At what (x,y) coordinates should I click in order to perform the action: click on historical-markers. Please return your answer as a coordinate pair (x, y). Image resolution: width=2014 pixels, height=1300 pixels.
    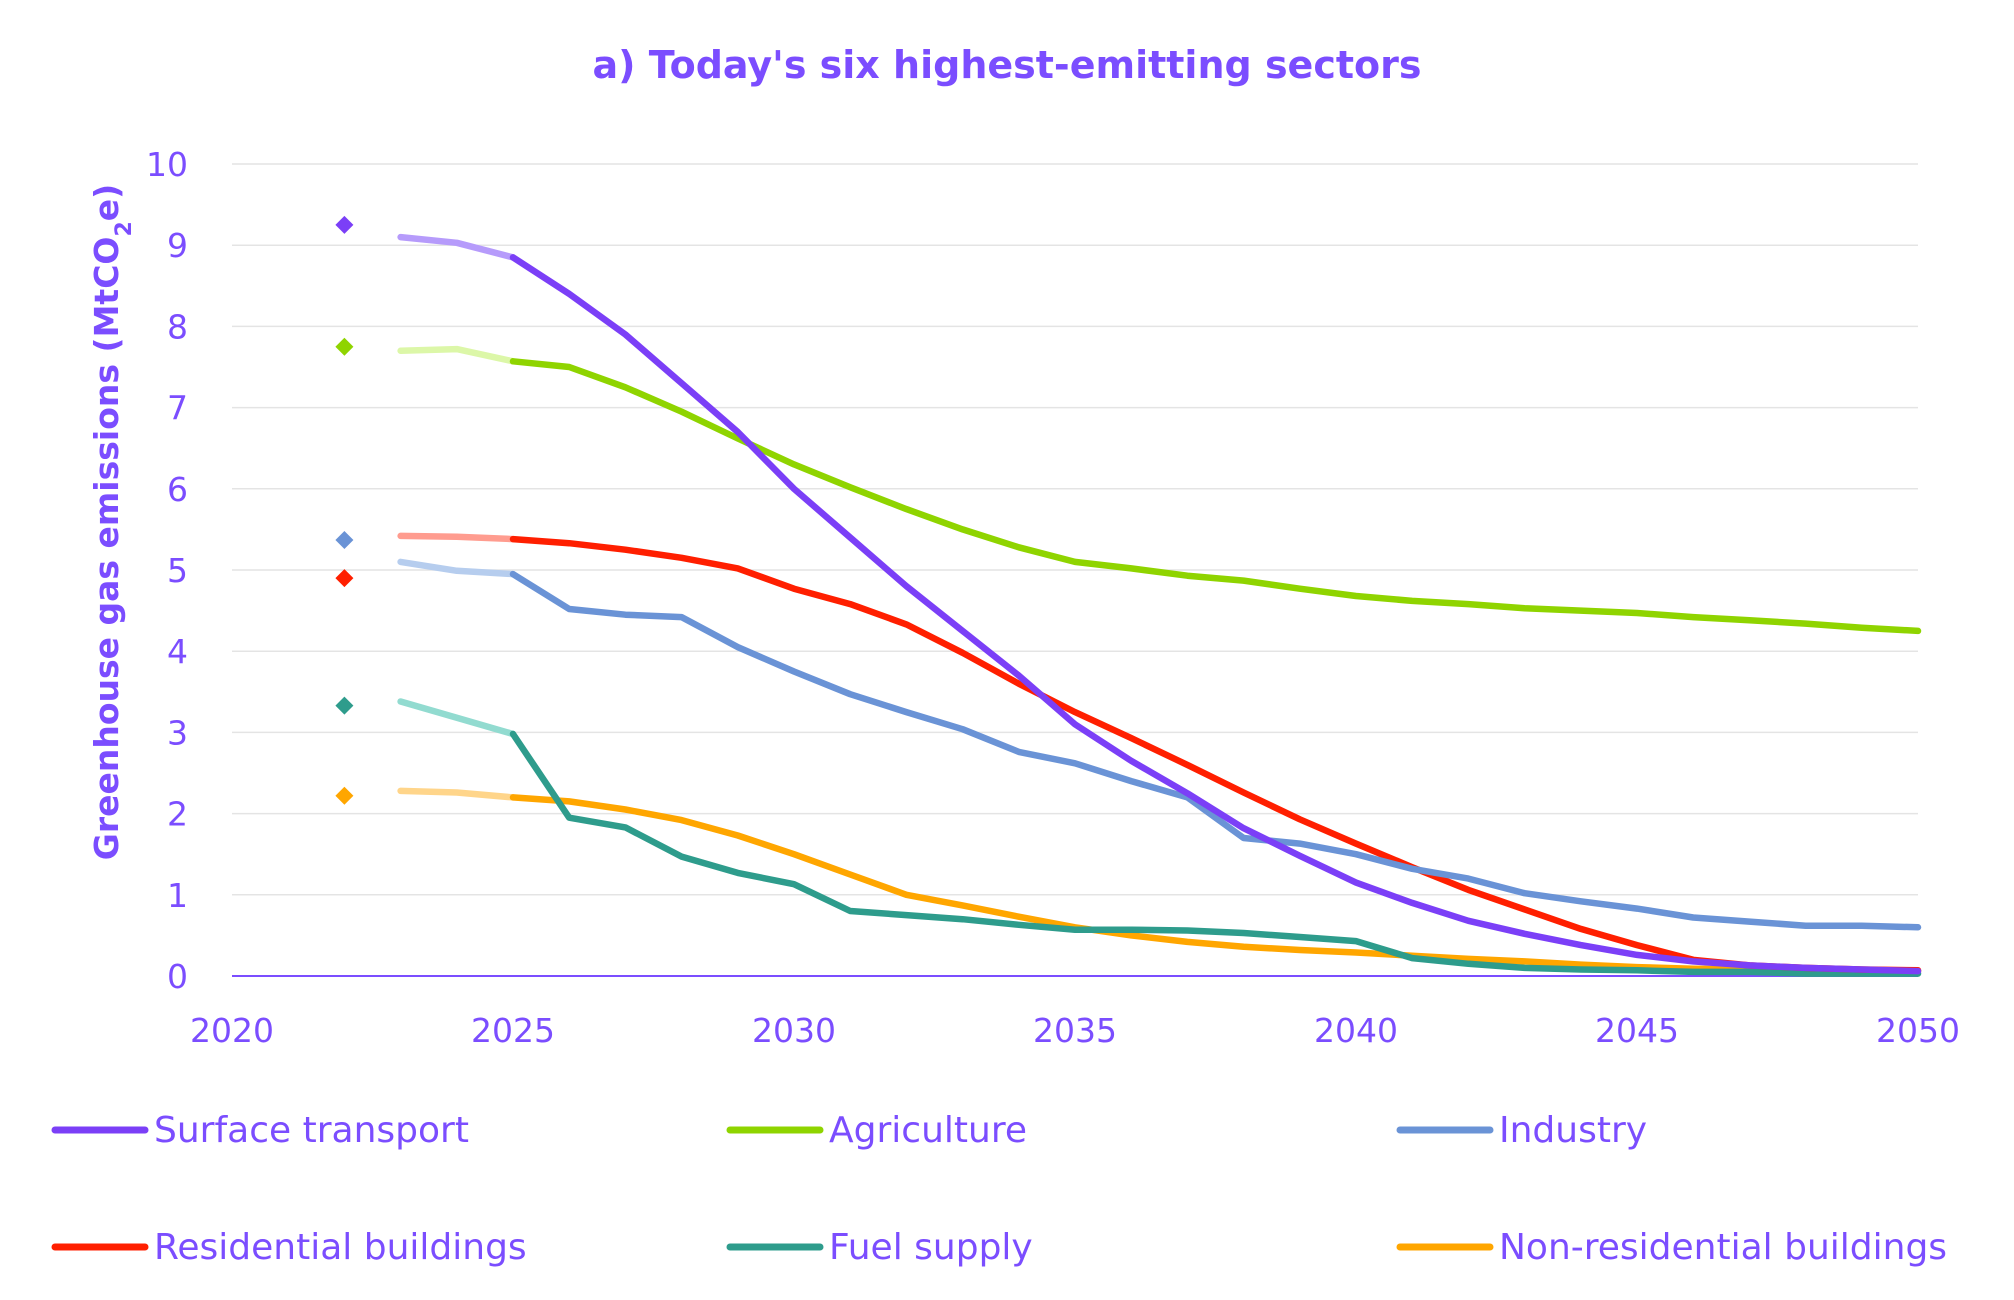
    Looking at the image, I should click on (344, 510).